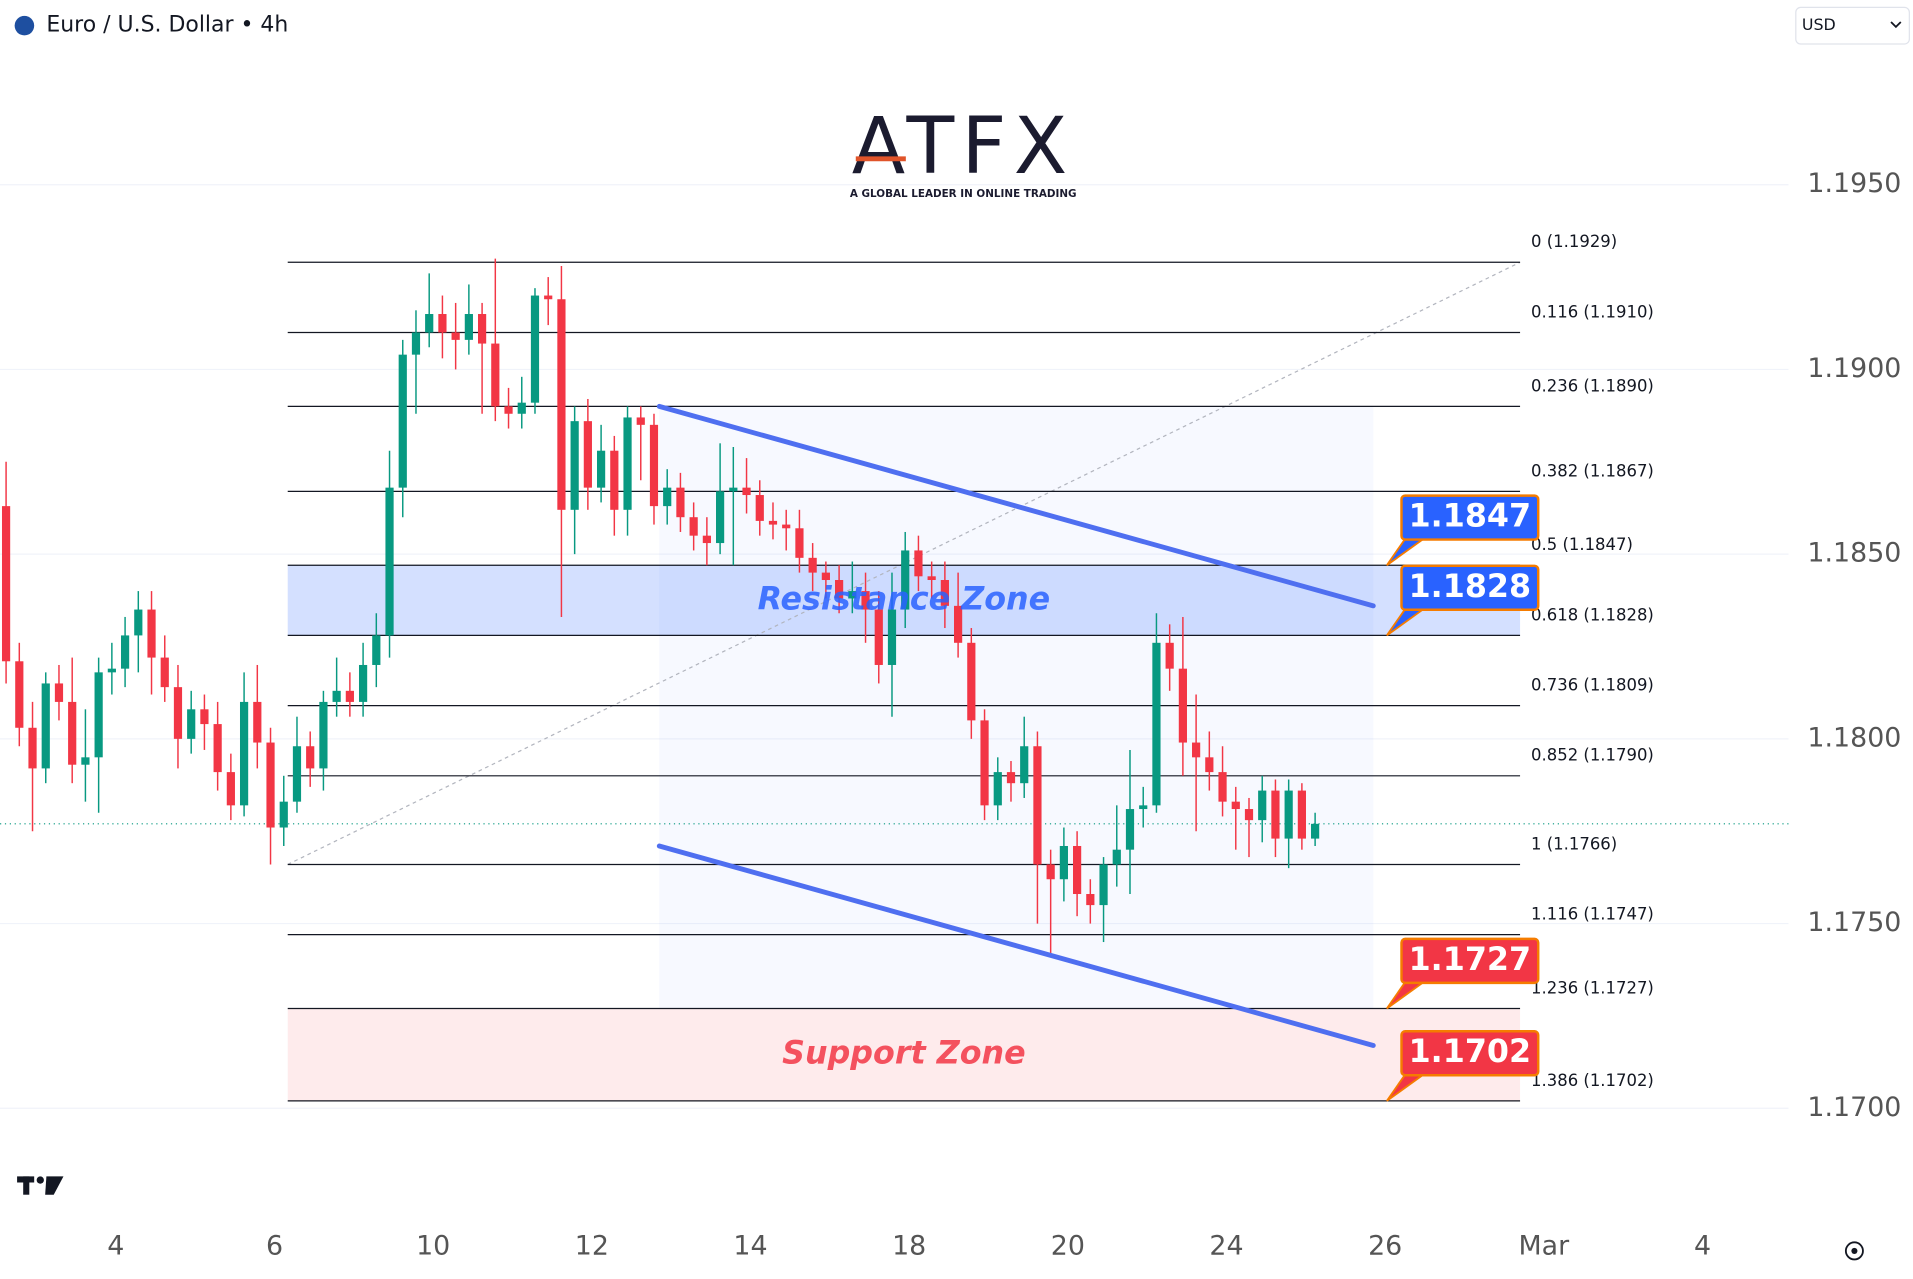  Describe the element at coordinates (1852, 25) in the screenshot. I see `currency-dropdown` at that location.